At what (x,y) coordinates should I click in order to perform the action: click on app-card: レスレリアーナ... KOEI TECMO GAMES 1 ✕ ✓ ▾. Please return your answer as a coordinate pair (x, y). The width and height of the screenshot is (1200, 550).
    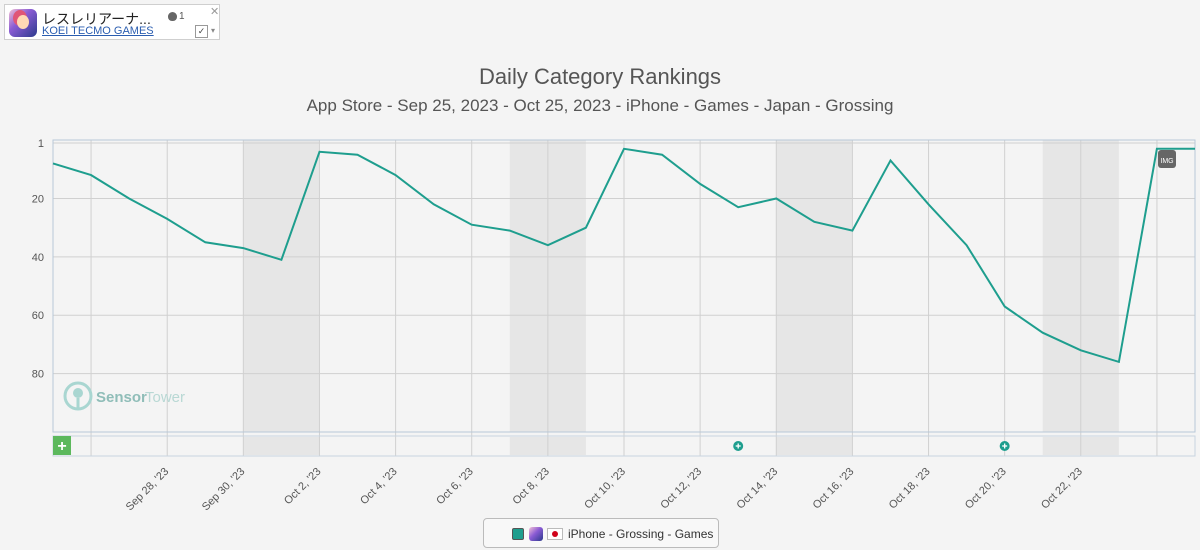
    Looking at the image, I should click on (112, 22).